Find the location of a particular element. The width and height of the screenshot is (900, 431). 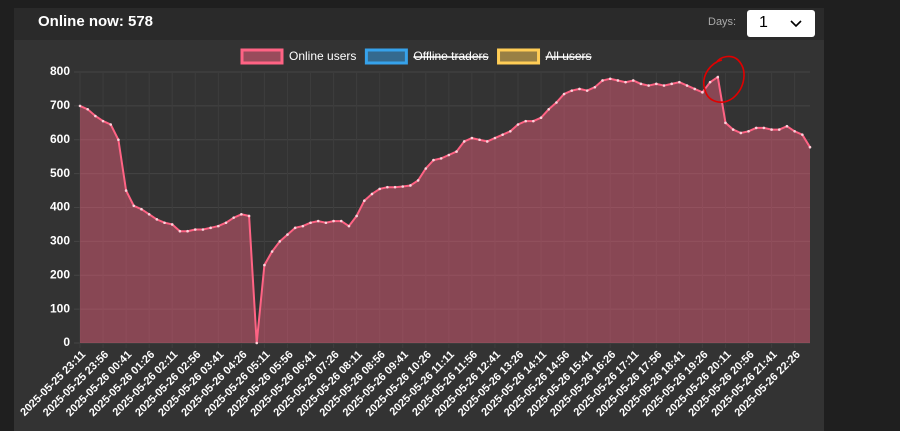

legend-label: Online users is located at coordinates (322, 56).